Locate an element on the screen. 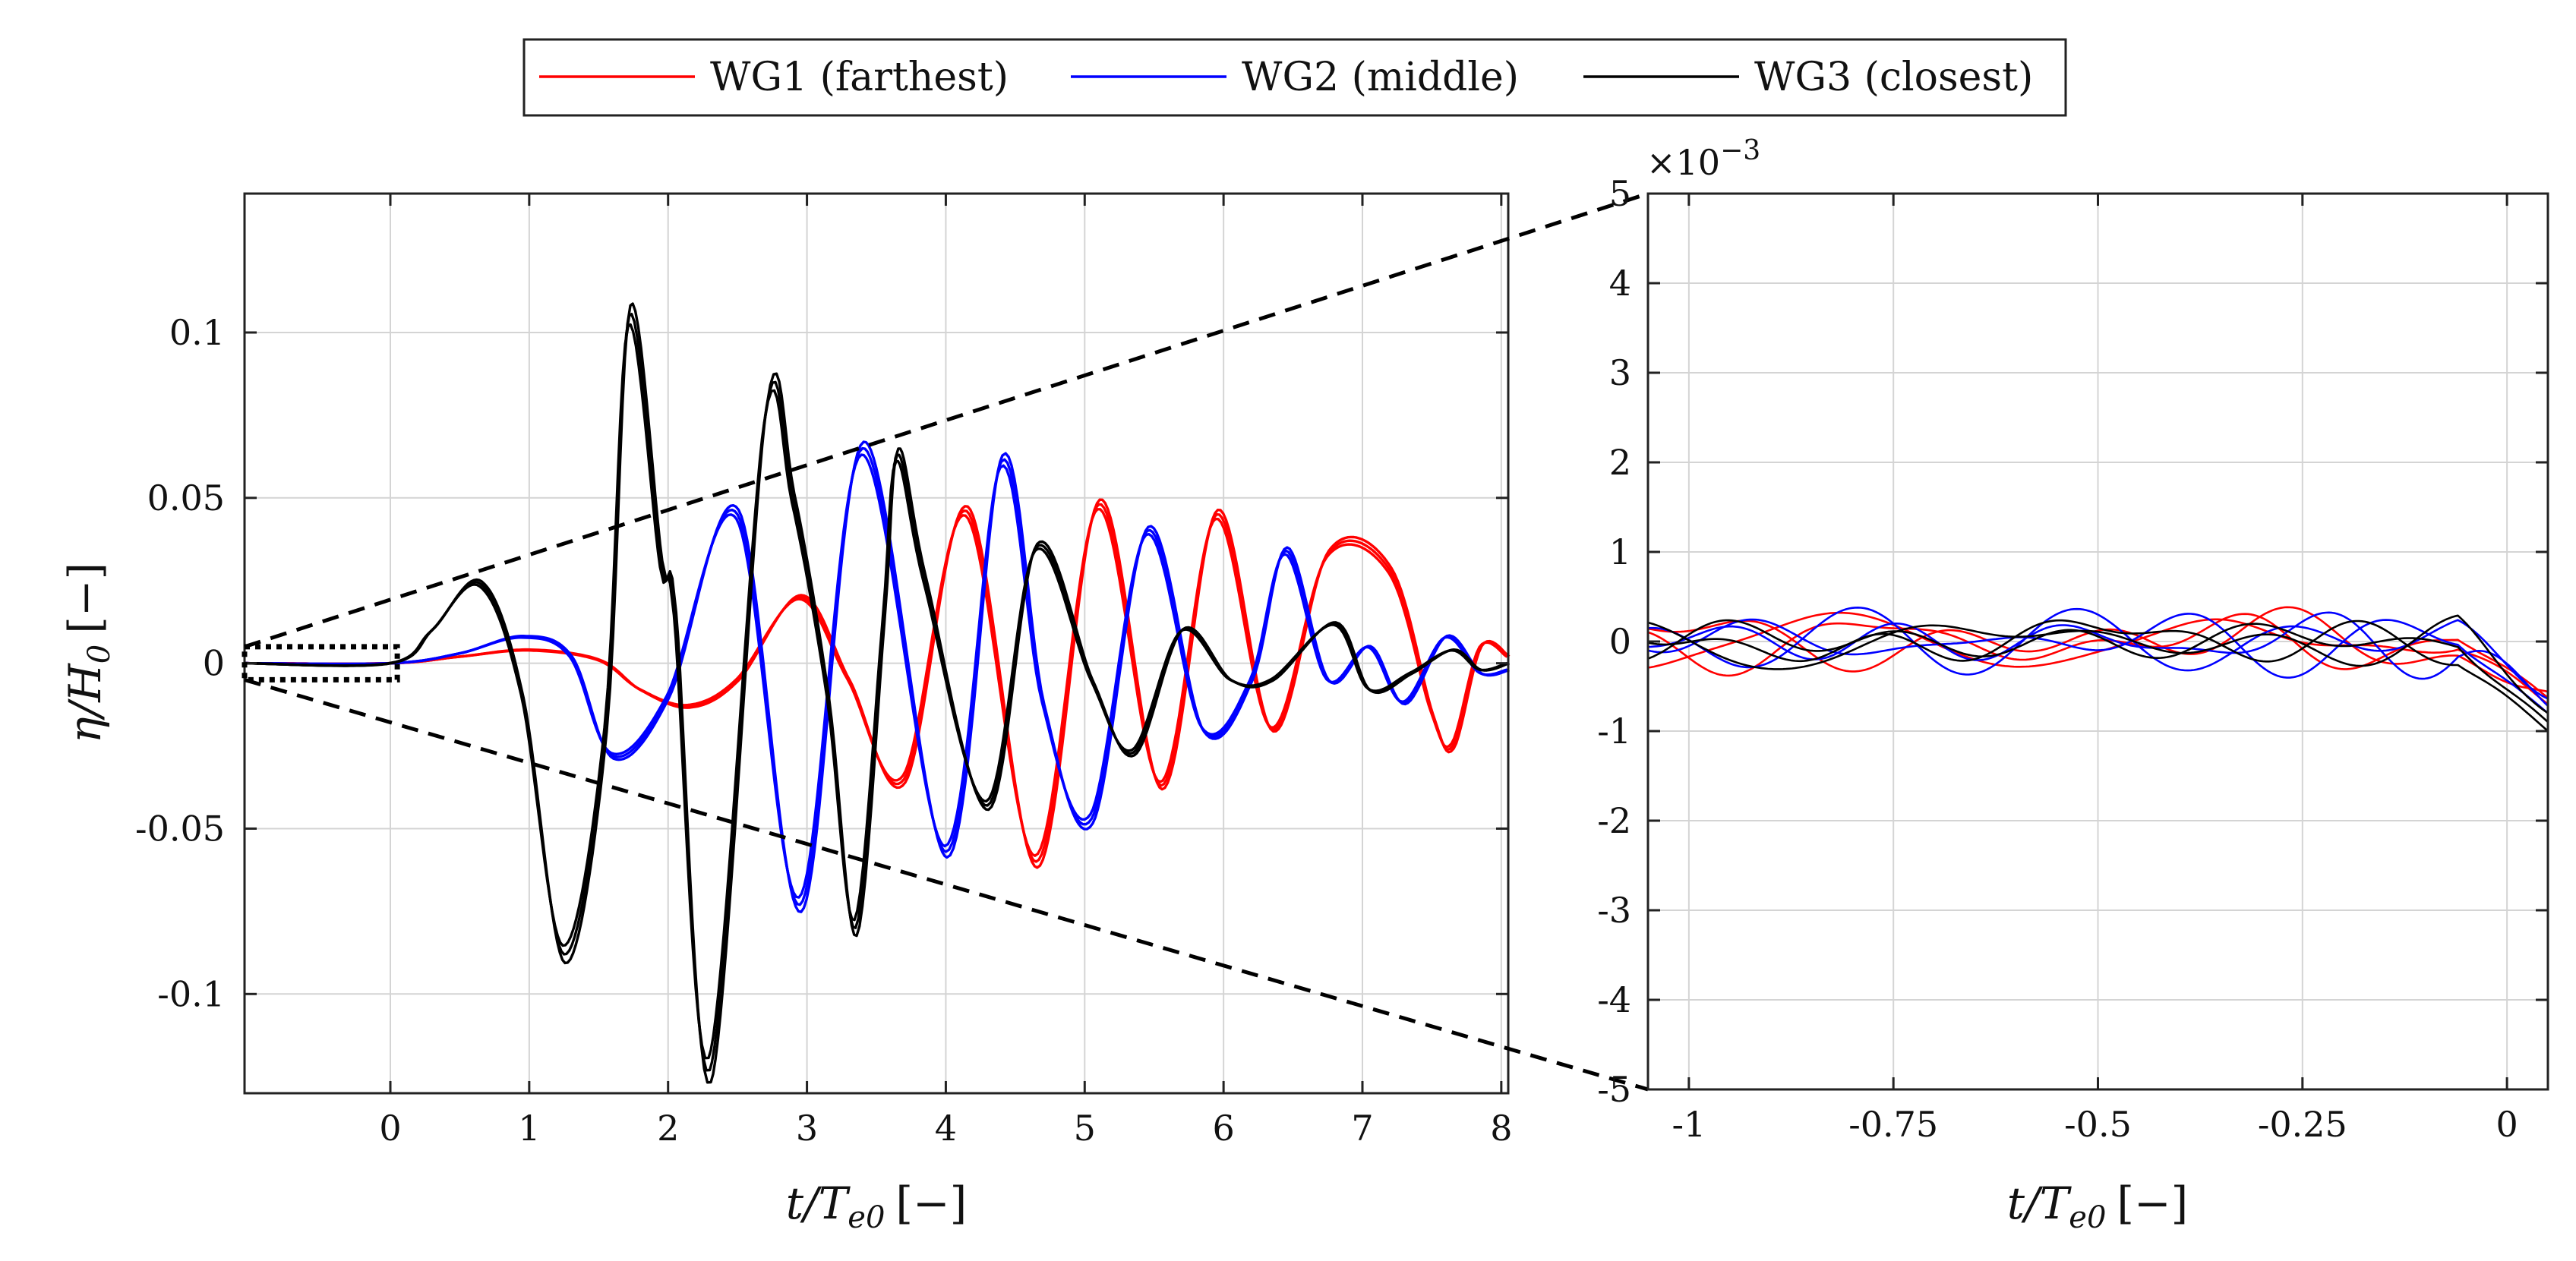 The image size is (2576, 1261). zoom-x-tick-label: -0.25 is located at coordinates (2302, 1124).